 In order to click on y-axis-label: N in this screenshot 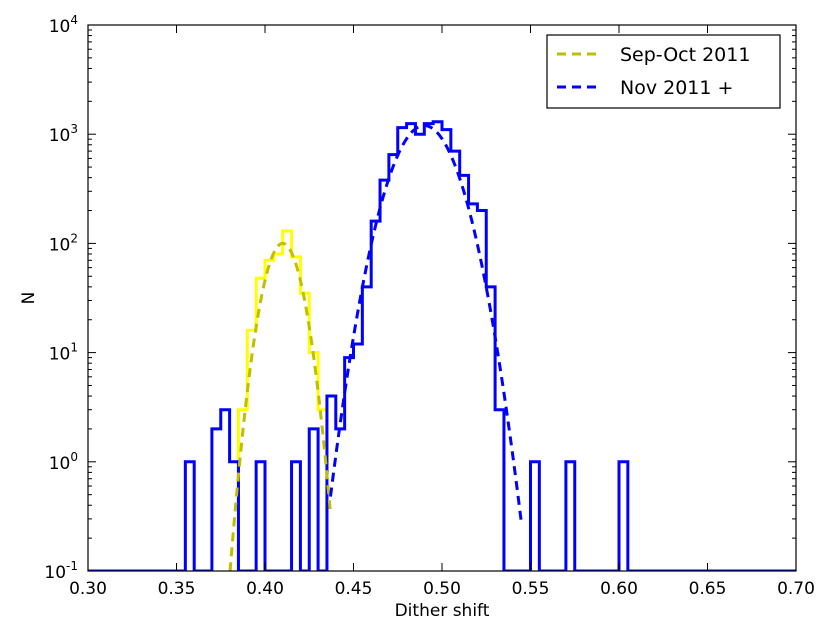, I will do `click(29, 298)`.